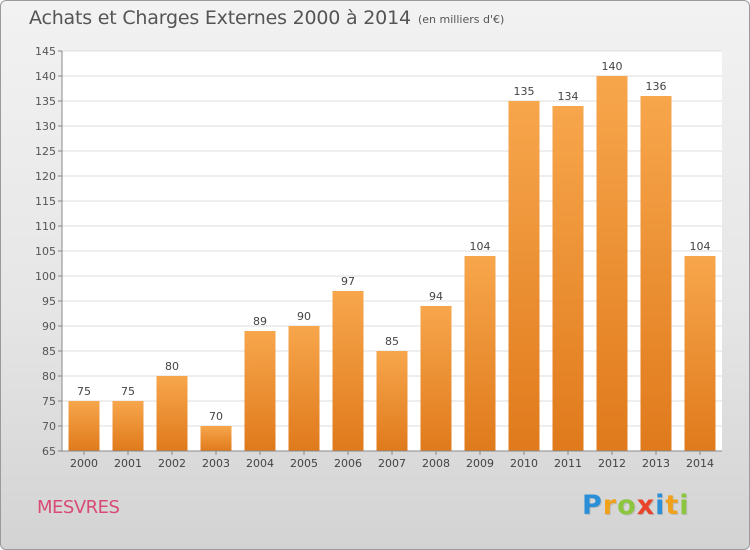 Image resolution: width=750 pixels, height=550 pixels. I want to click on y-tick-label: 125, so click(45, 151).